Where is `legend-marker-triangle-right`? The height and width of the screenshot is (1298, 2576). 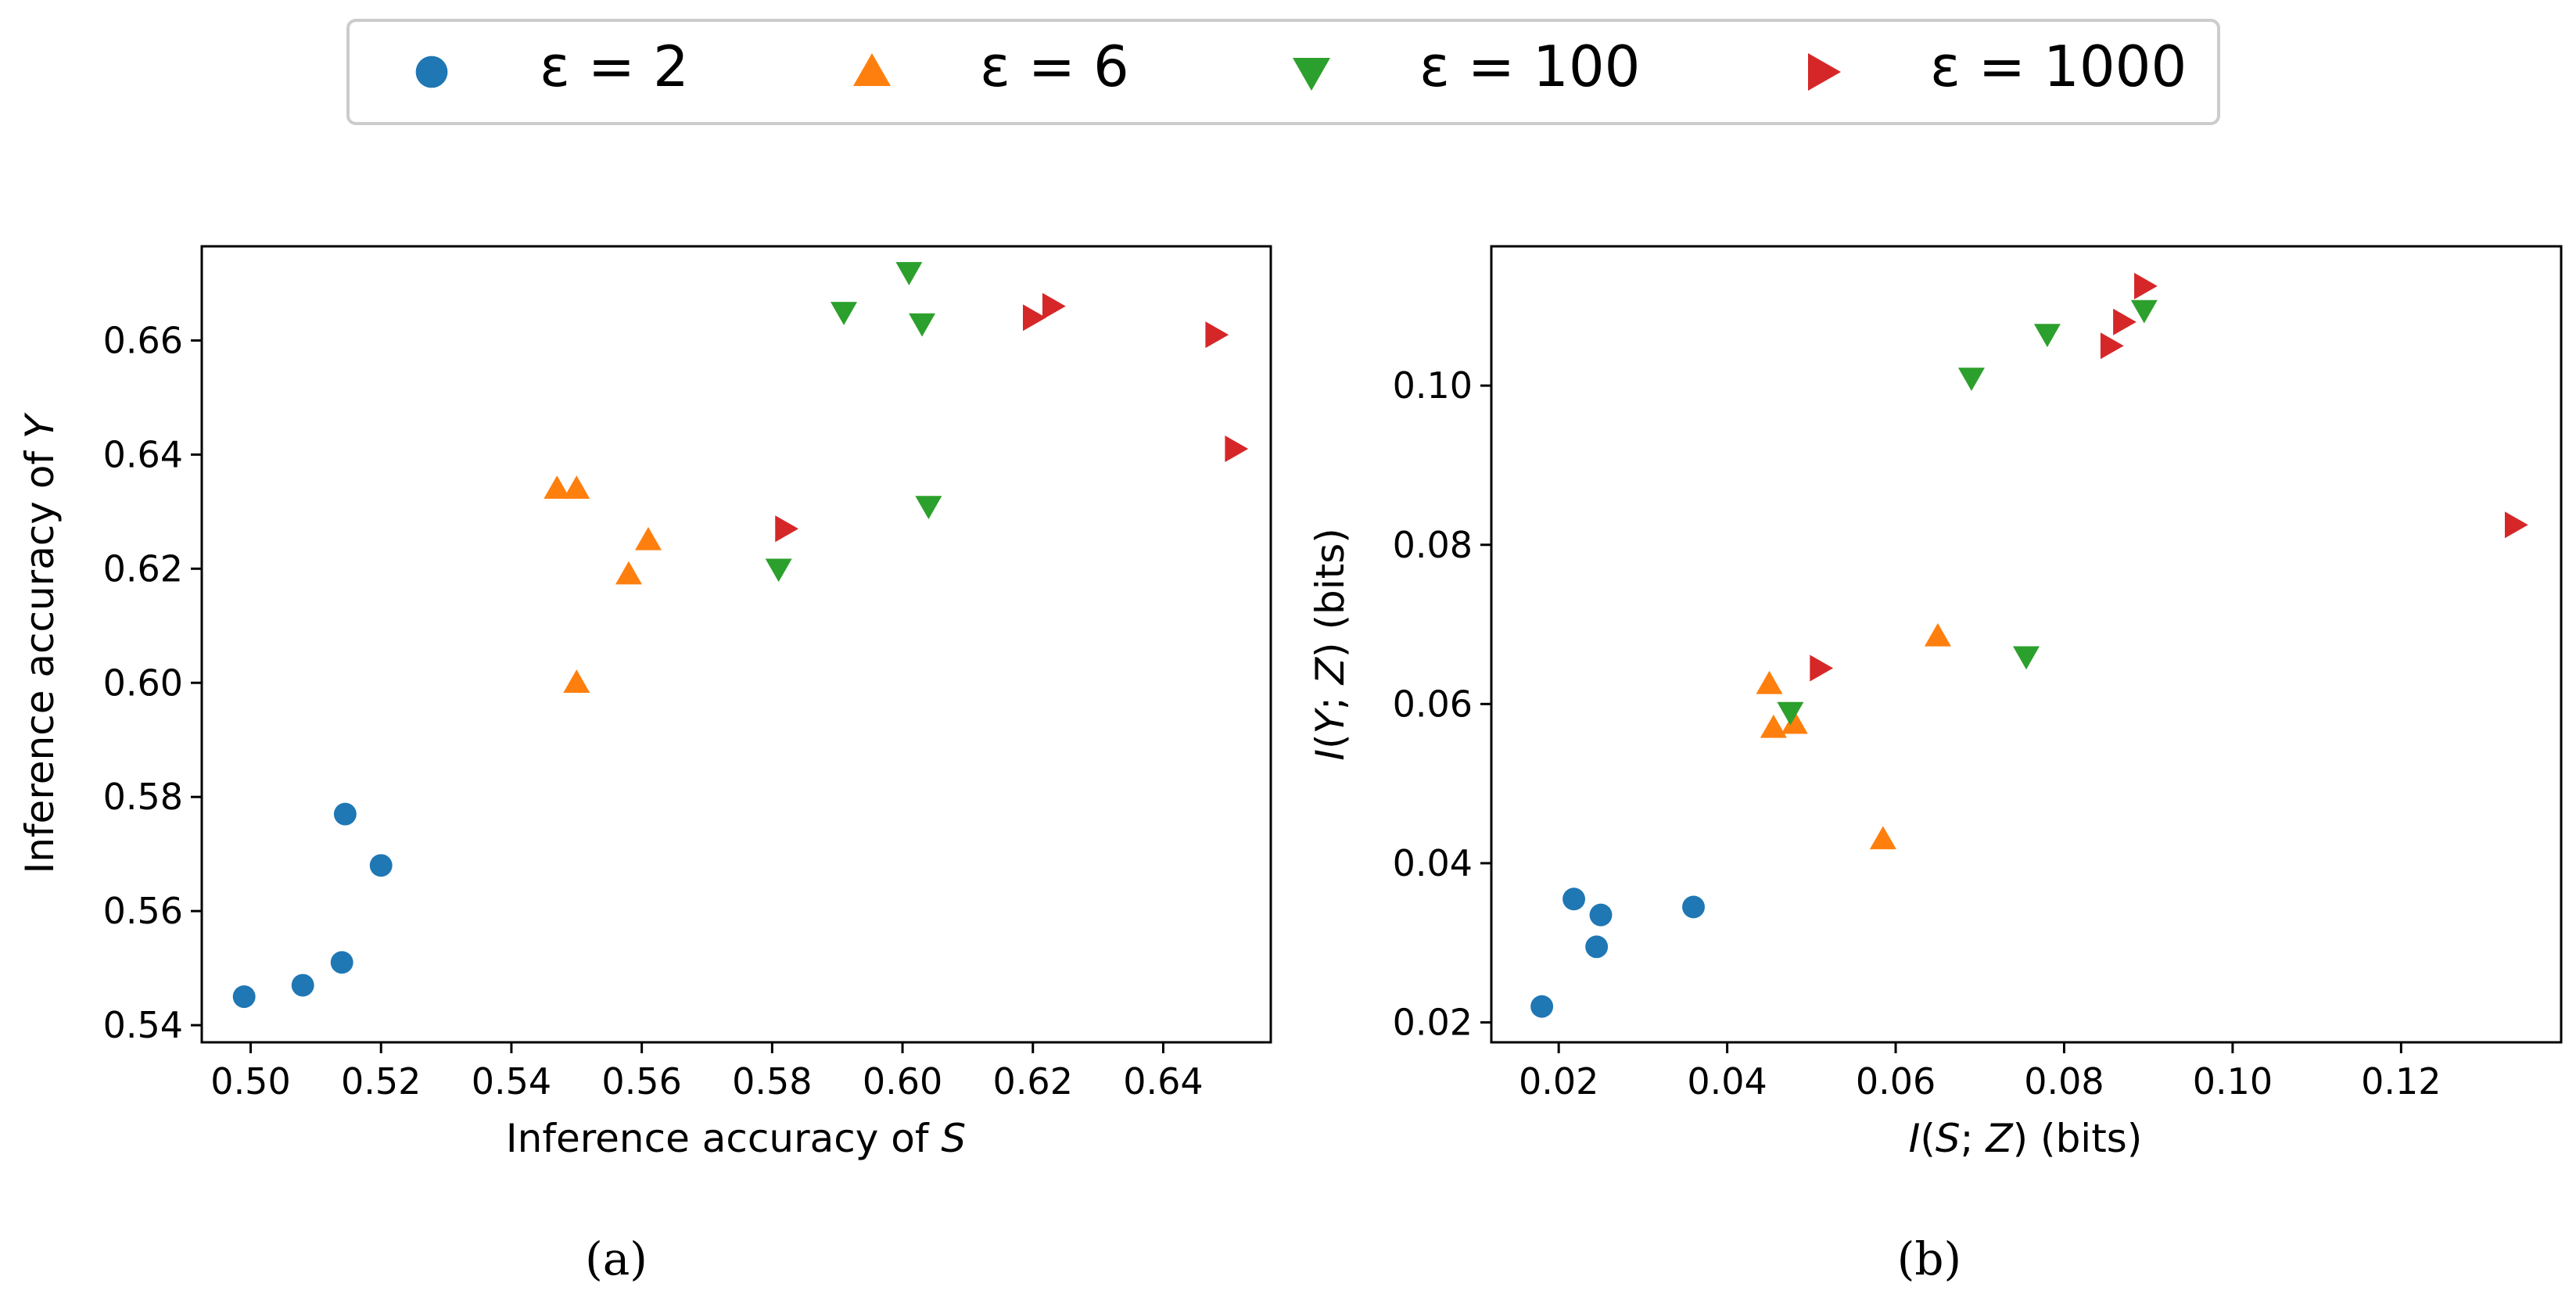 legend-marker-triangle-right is located at coordinates (1824, 72).